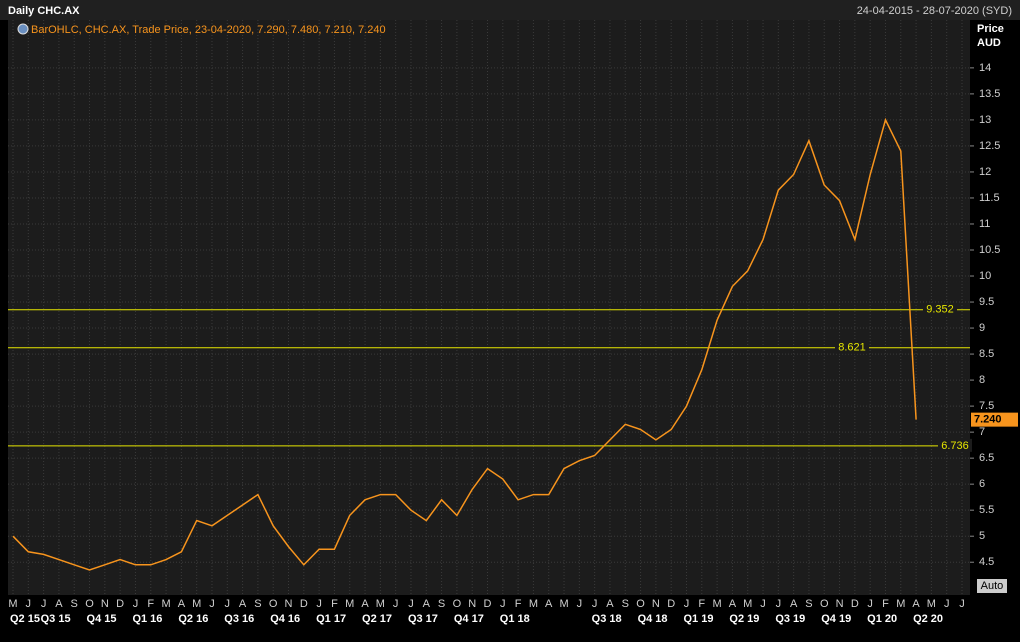 This screenshot has width=1020, height=642. I want to click on quarter-label: Q1 19, so click(698, 619).